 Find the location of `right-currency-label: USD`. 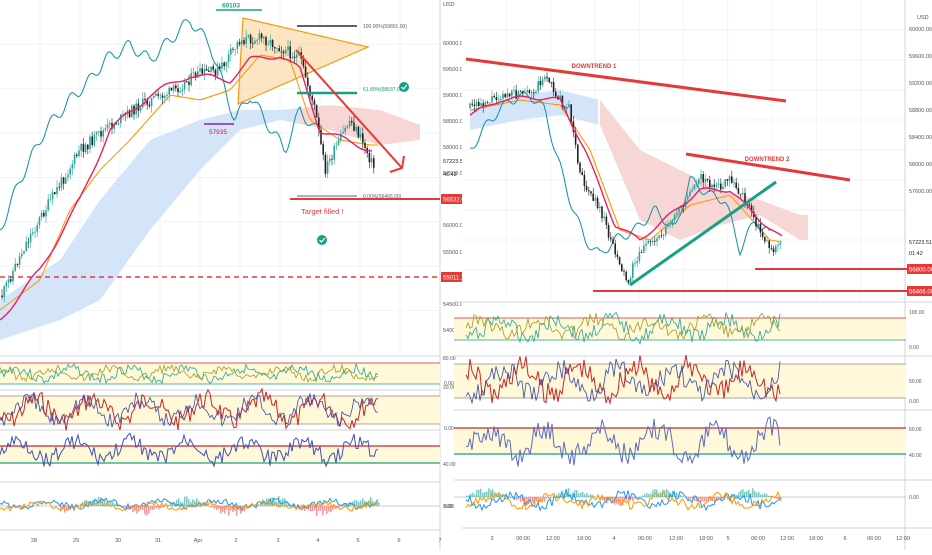

right-currency-label: USD is located at coordinates (923, 18).